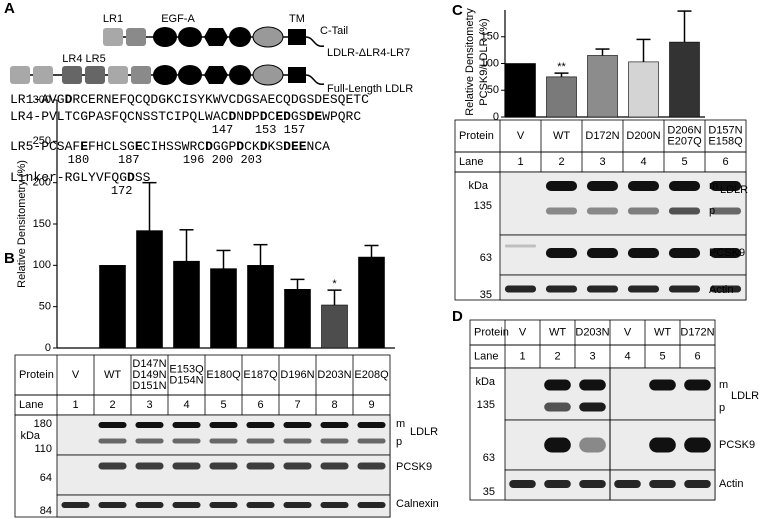  I want to click on table-cell: 5, so click(684, 162).